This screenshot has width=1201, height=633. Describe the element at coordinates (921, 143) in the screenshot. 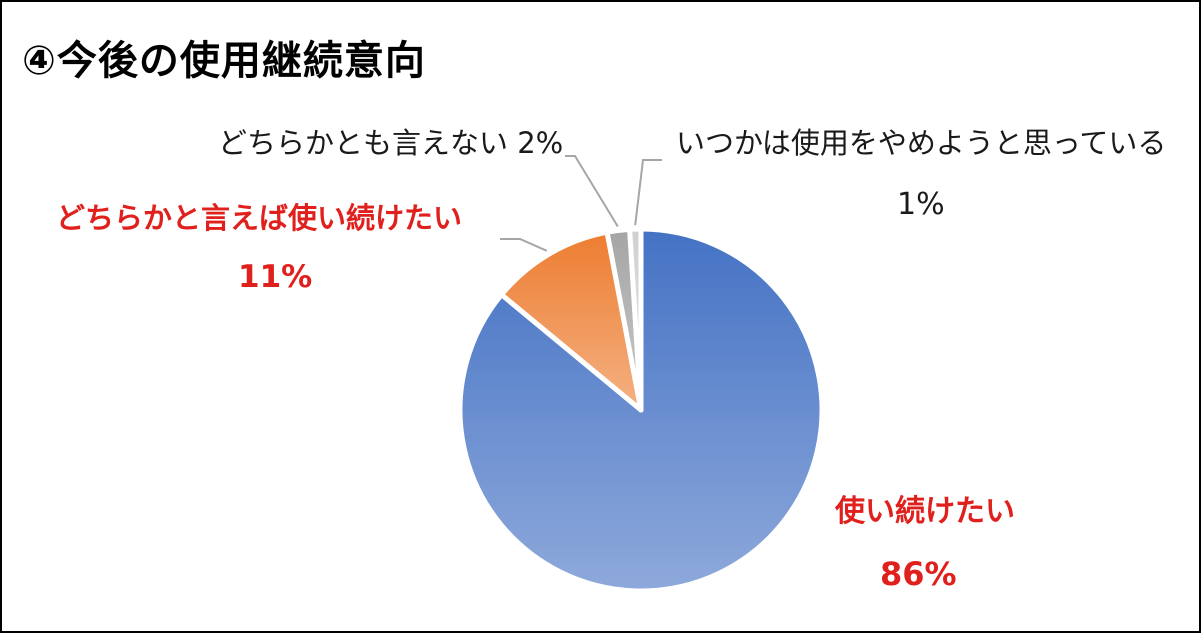

I see `label-quit-name: いつかは使用をやめようと思っている` at that location.